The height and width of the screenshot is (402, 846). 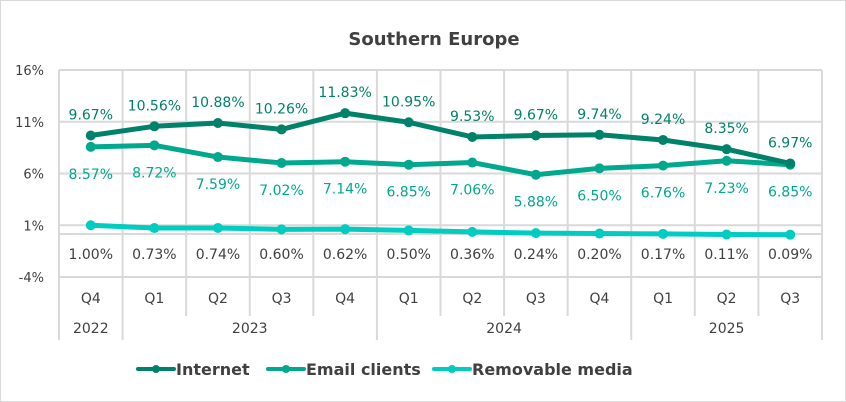 What do you see at coordinates (726, 189) in the screenshot?
I see `data-label-email-clients: 7.23%` at bounding box center [726, 189].